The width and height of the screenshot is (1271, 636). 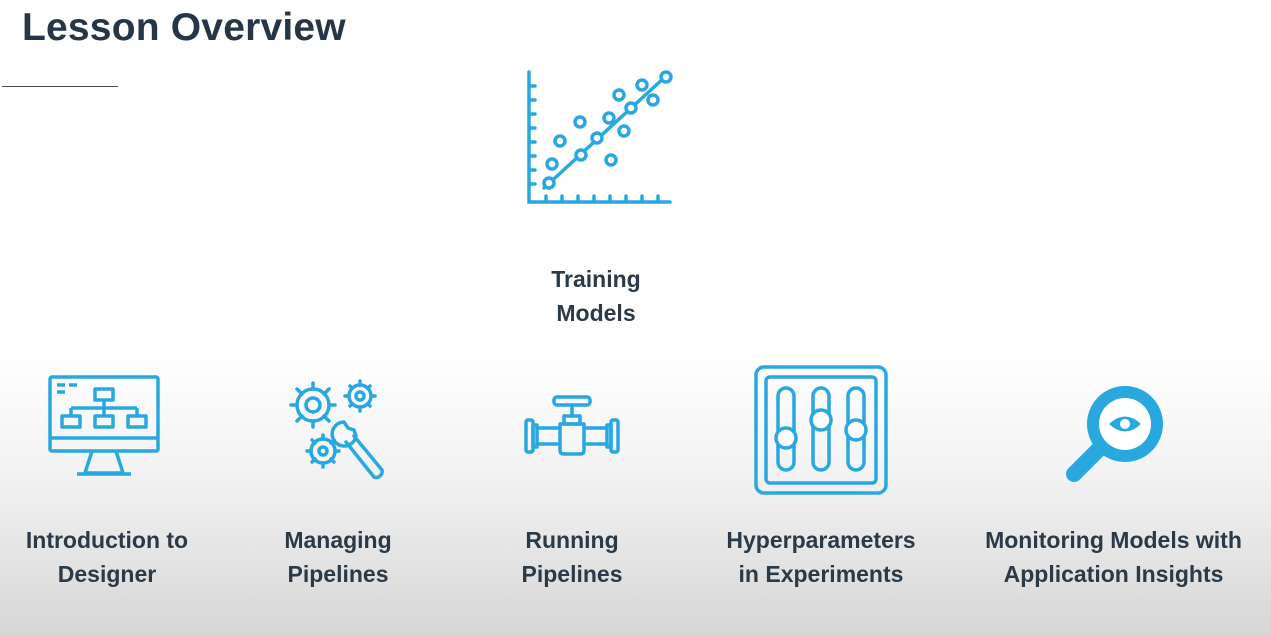 What do you see at coordinates (600, 137) in the screenshot?
I see `scatter-plot-regression-icon` at bounding box center [600, 137].